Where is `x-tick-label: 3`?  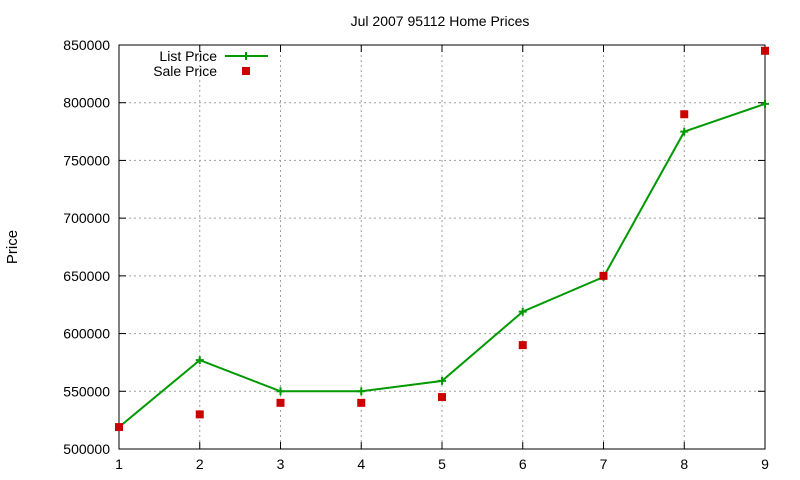 x-tick-label: 3 is located at coordinates (281, 464).